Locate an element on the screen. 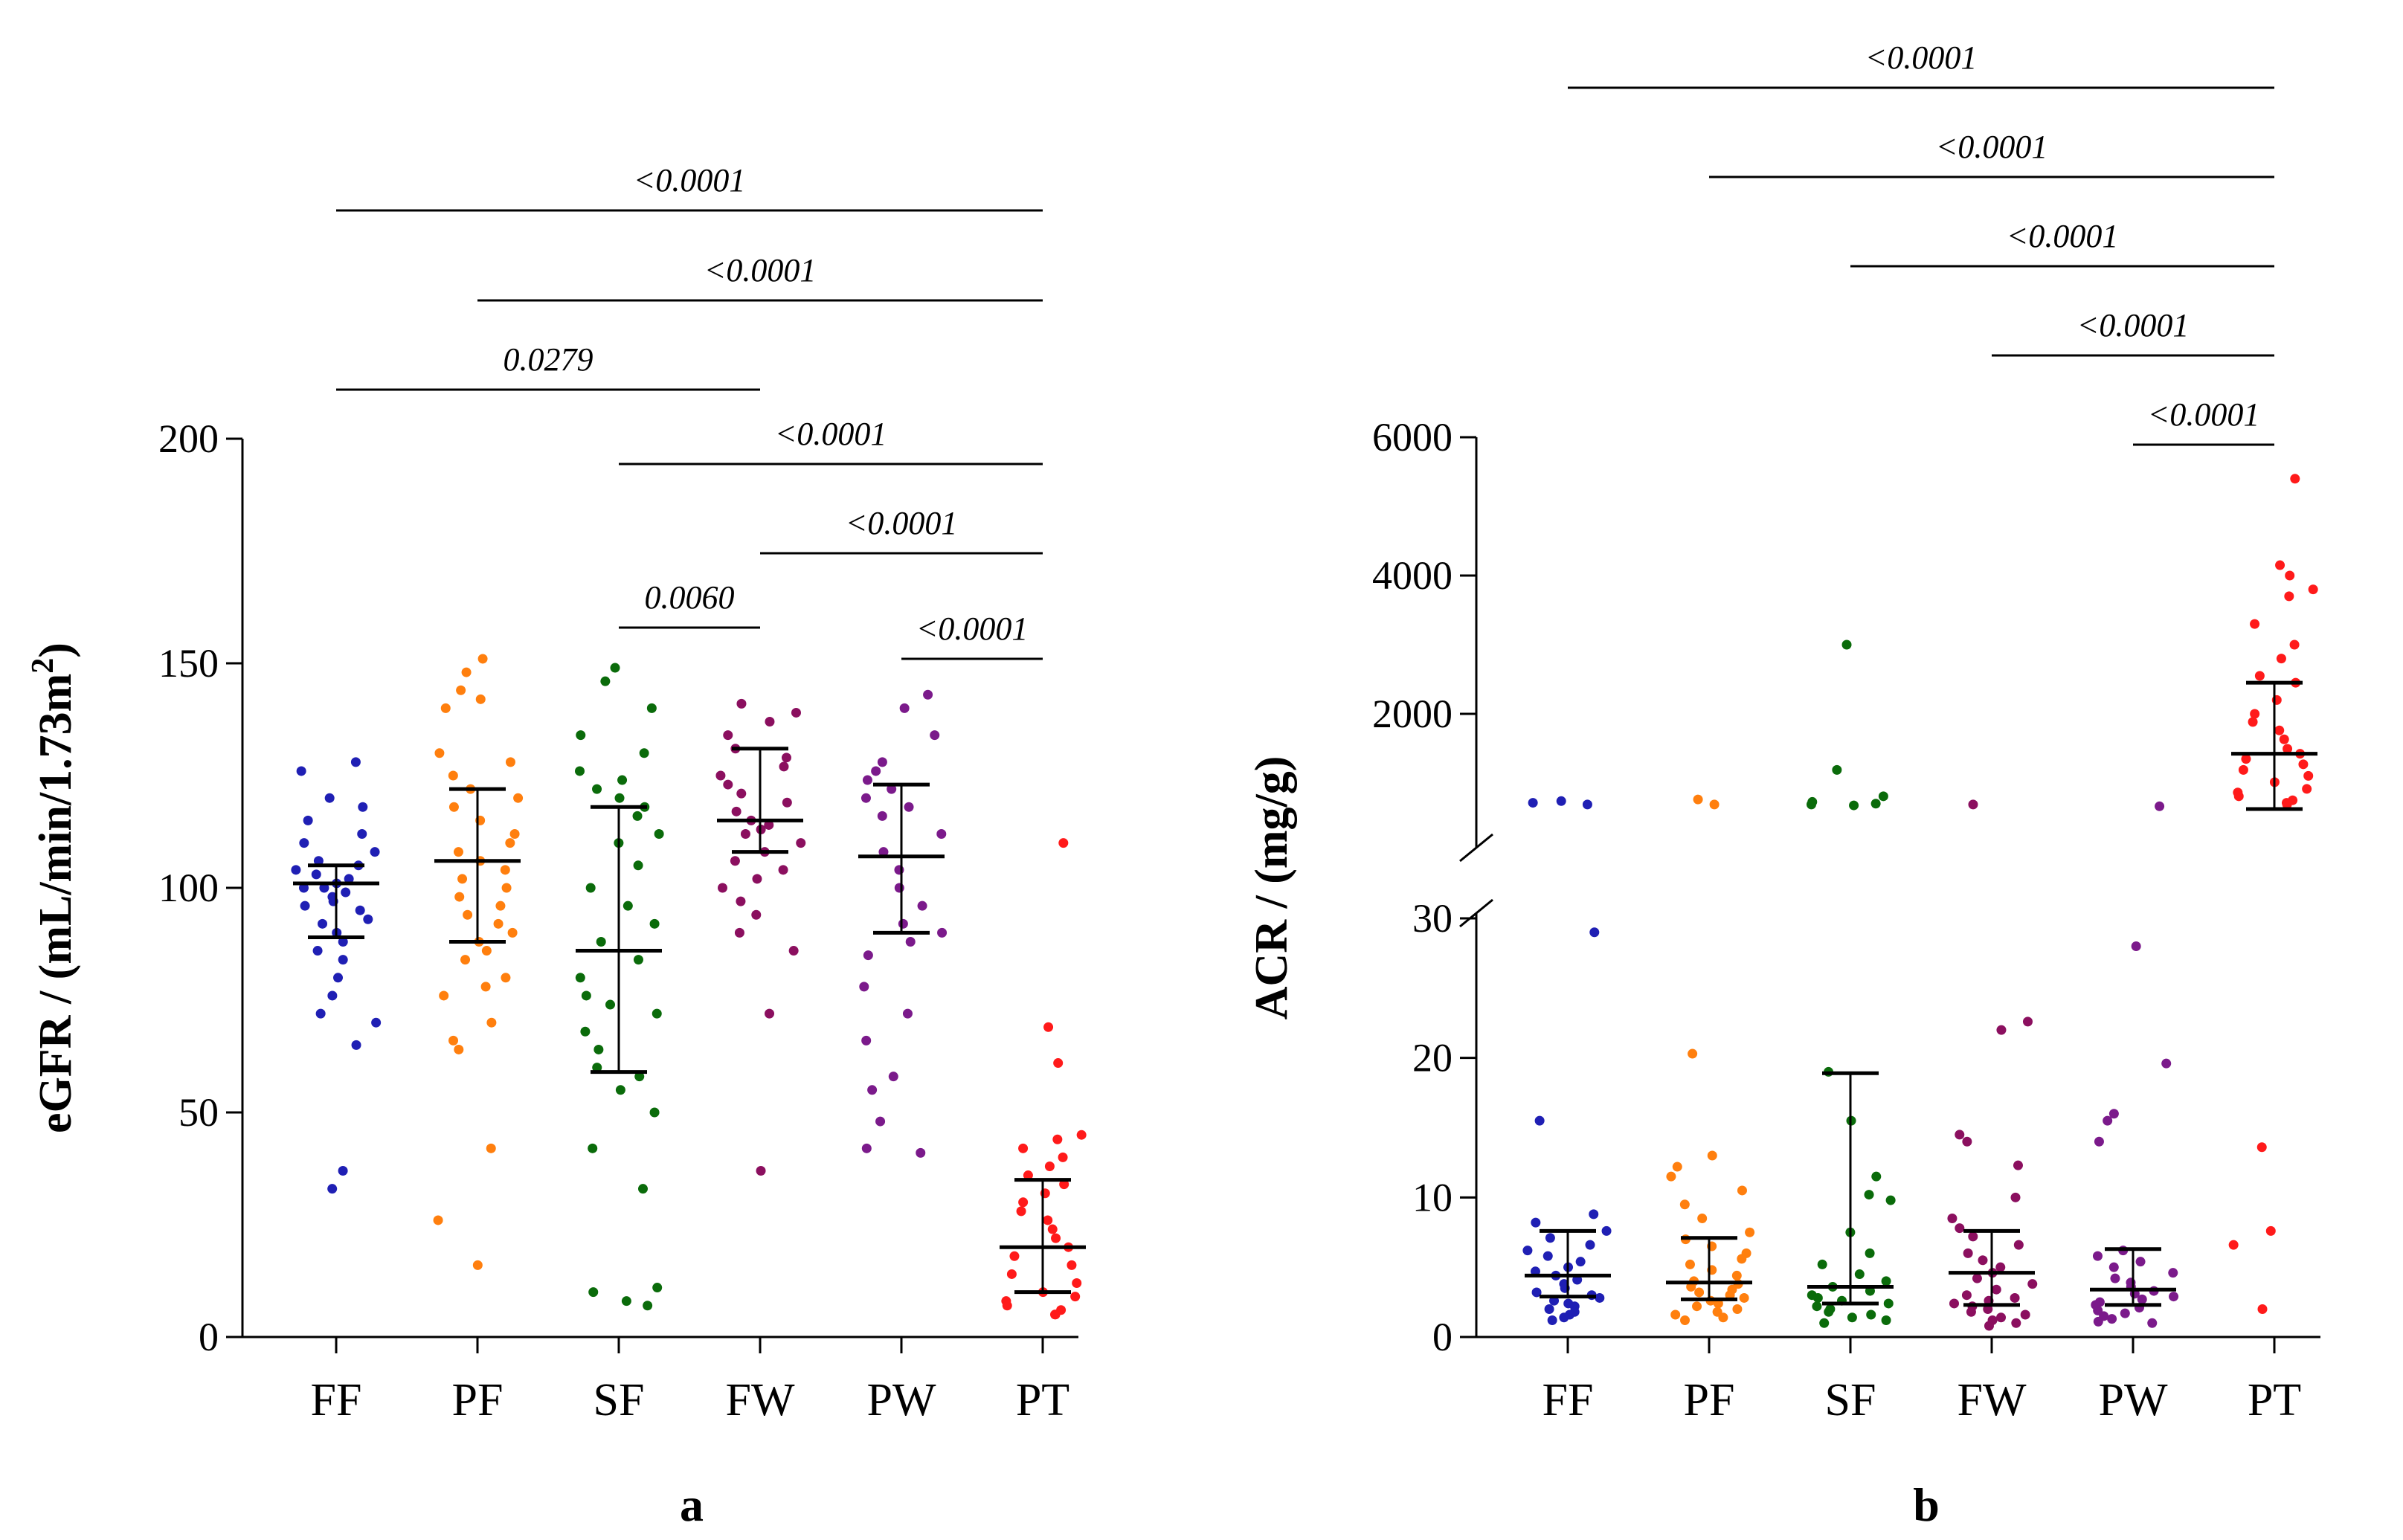 This screenshot has width=2403, height=1540. y-tick-label: 2000 is located at coordinates (1412, 714).